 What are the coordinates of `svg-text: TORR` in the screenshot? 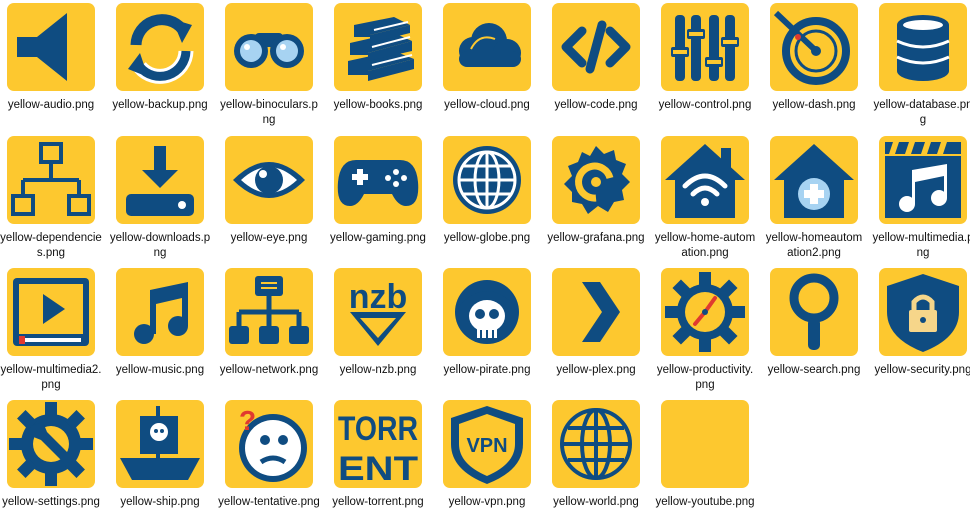 It's located at (378, 429).